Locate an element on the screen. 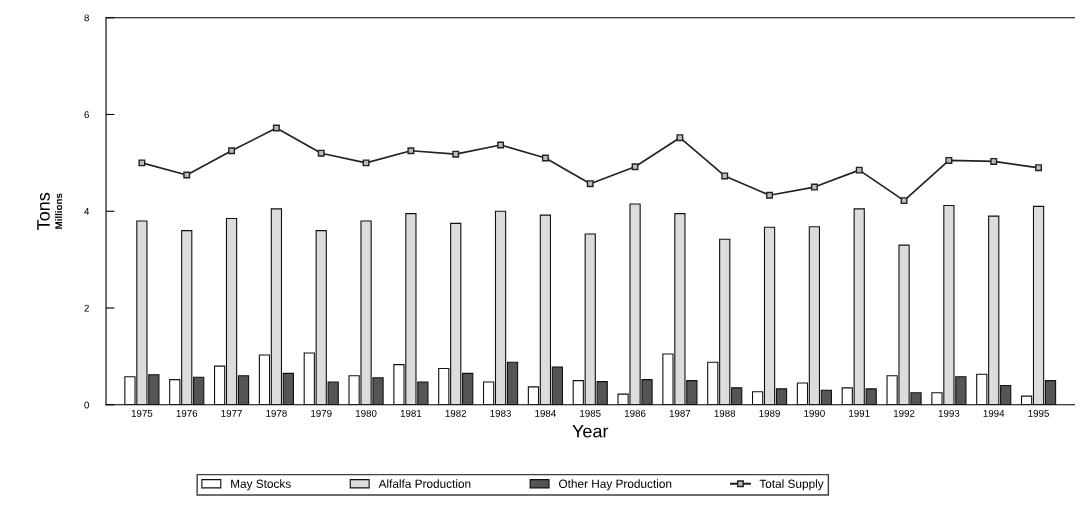 The image size is (1082, 506). y-tick-label: 8 is located at coordinates (86, 18).